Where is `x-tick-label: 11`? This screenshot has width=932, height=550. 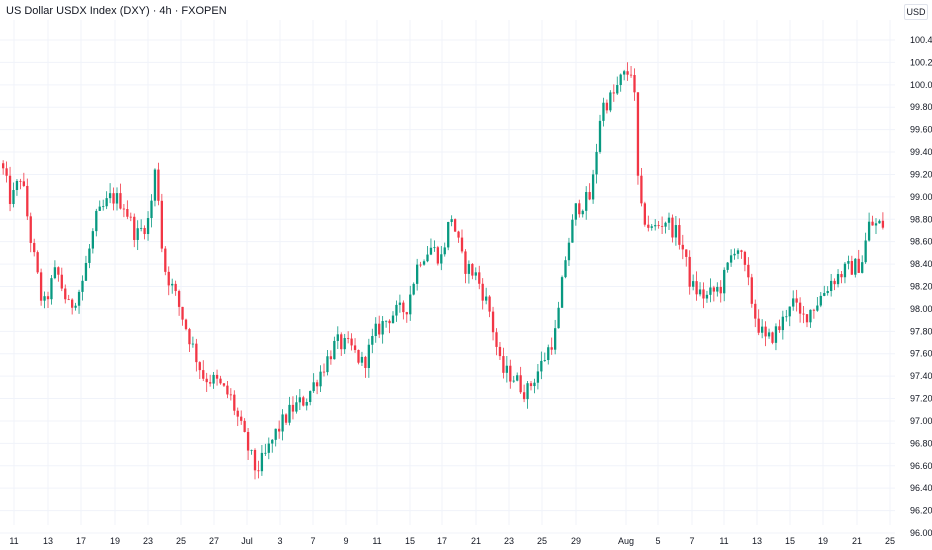 x-tick-label: 11 is located at coordinates (723, 541).